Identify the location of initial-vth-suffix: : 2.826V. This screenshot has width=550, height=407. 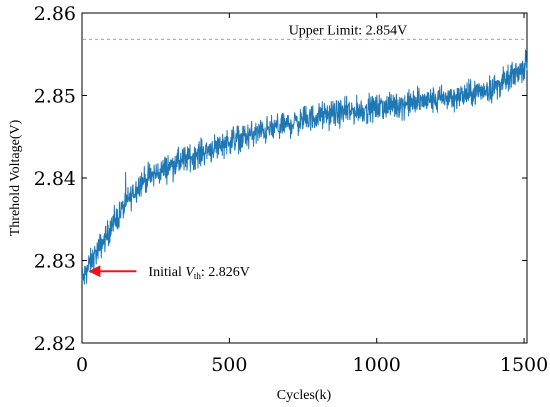
(225, 272).